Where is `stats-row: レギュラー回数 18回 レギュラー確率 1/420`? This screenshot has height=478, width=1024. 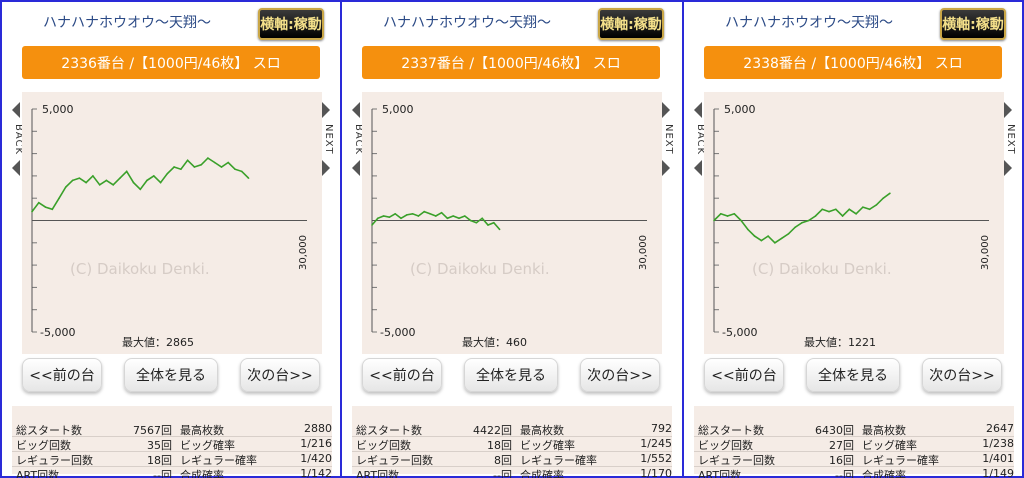 stats-row: レギュラー回数 18回 レギュラー確率 1/420 is located at coordinates (172, 459).